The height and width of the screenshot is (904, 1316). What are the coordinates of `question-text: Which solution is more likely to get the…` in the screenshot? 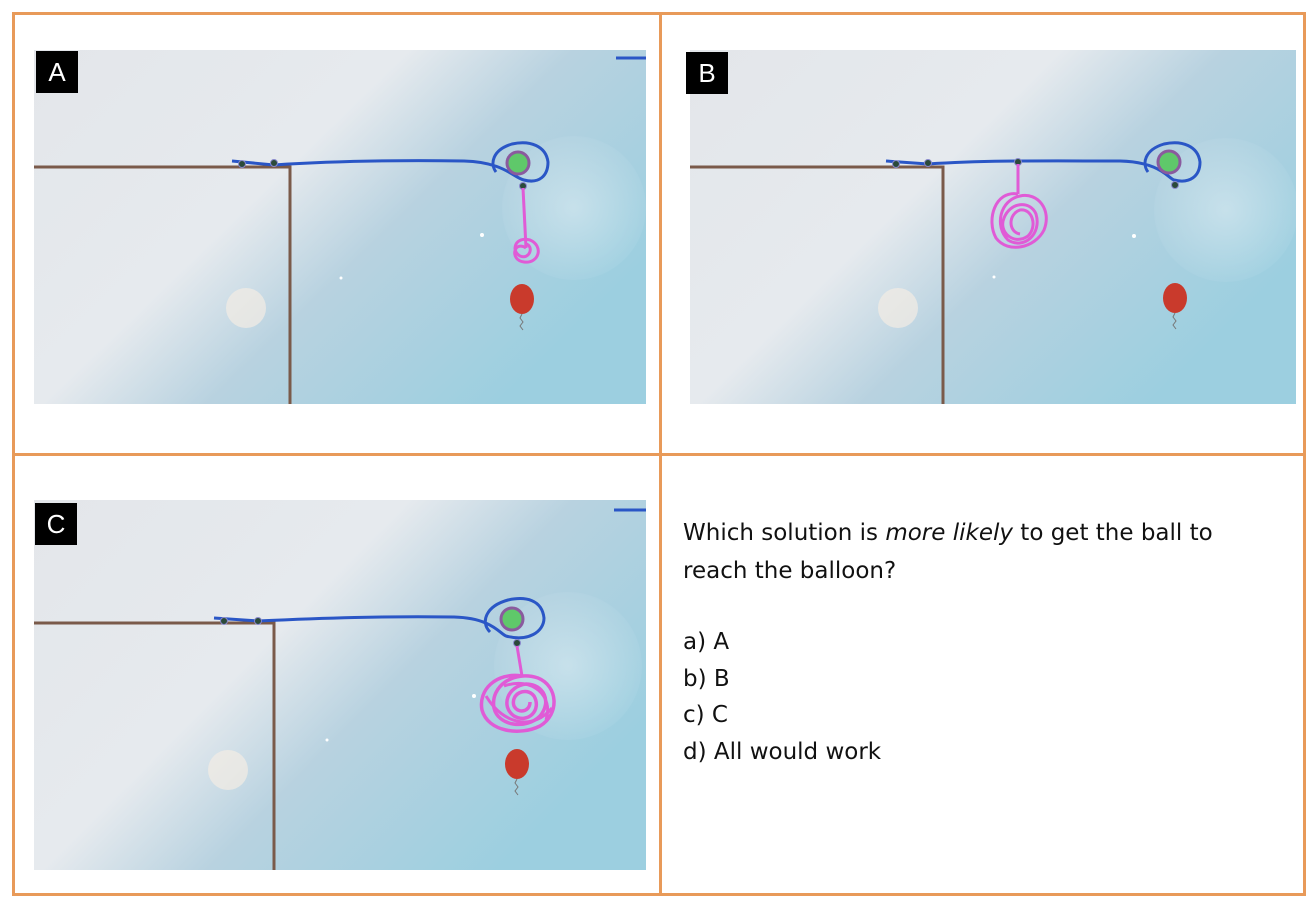 It's located at (948, 552).